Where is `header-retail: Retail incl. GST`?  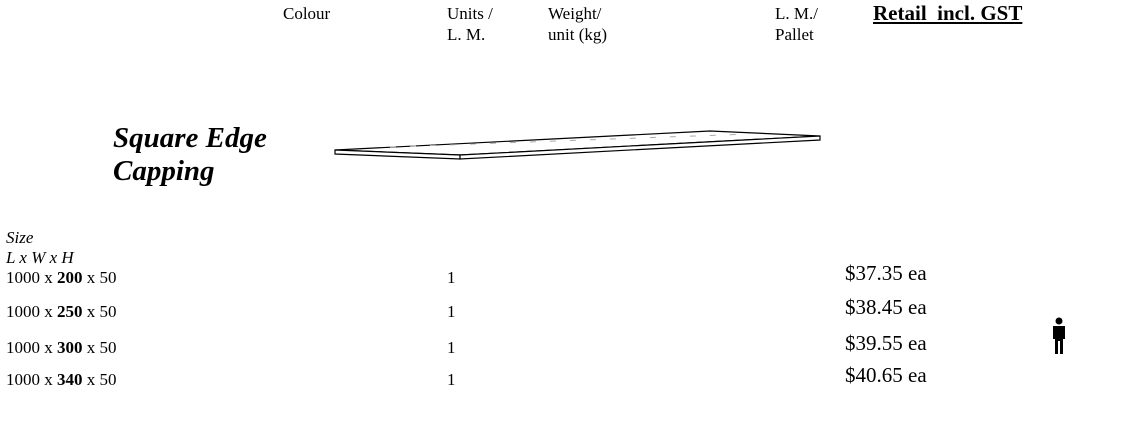 header-retail: Retail incl. GST is located at coordinates (948, 13).